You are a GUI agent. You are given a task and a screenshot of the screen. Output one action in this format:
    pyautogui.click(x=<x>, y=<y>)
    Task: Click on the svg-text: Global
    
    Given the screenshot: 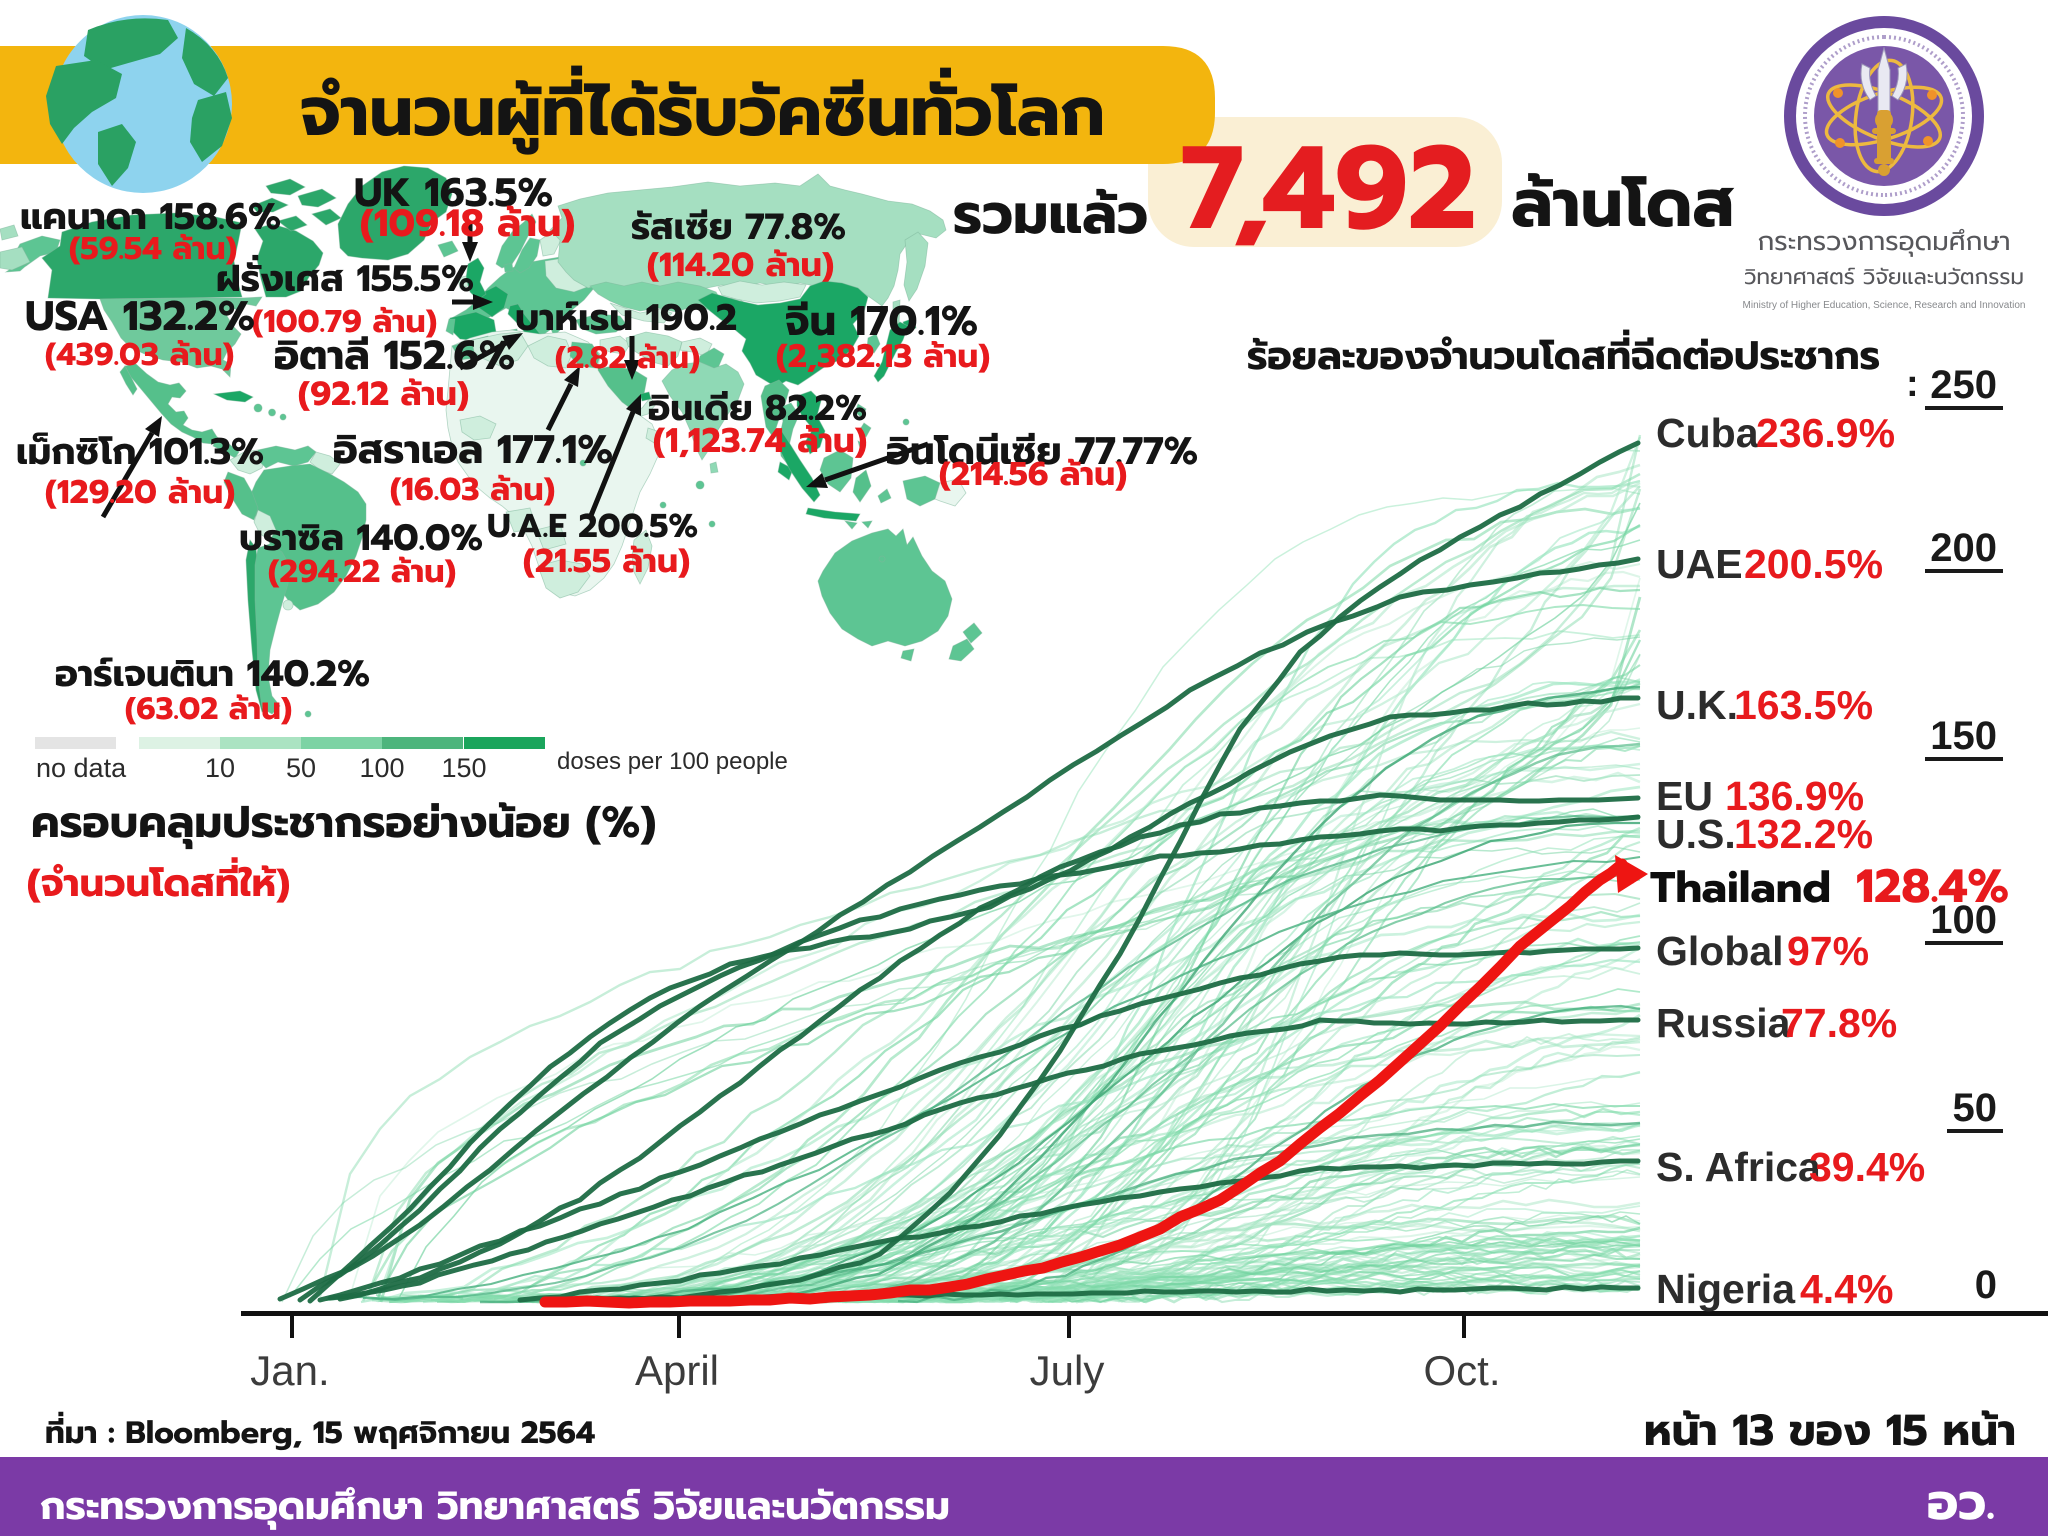 What is the action you would take?
    pyautogui.click(x=1720, y=951)
    